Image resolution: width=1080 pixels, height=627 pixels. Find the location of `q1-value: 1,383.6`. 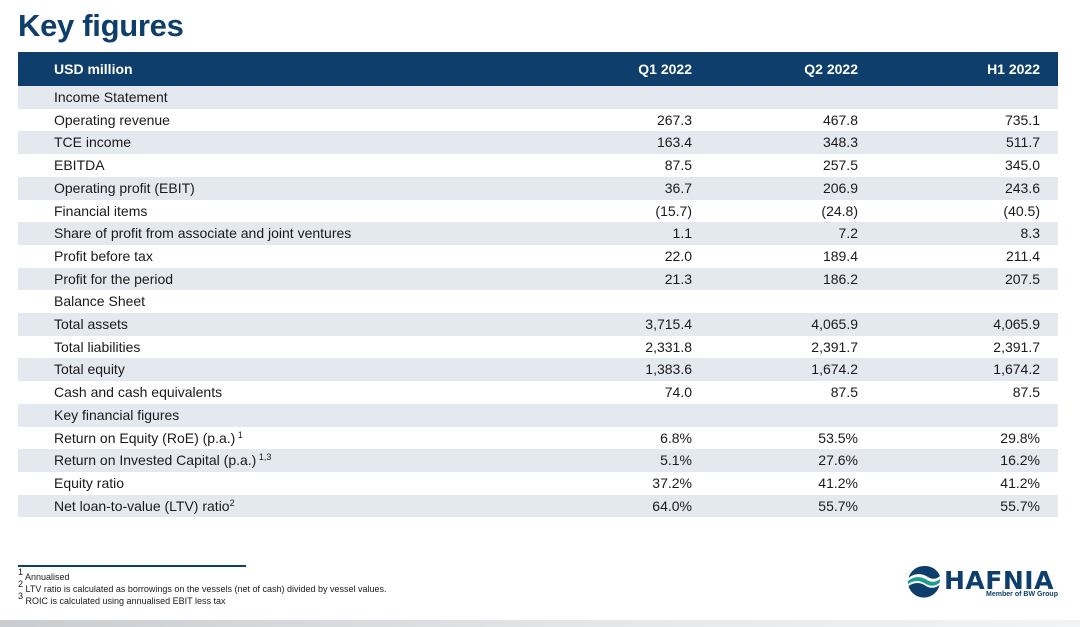

q1-value: 1,383.6 is located at coordinates (618, 370).